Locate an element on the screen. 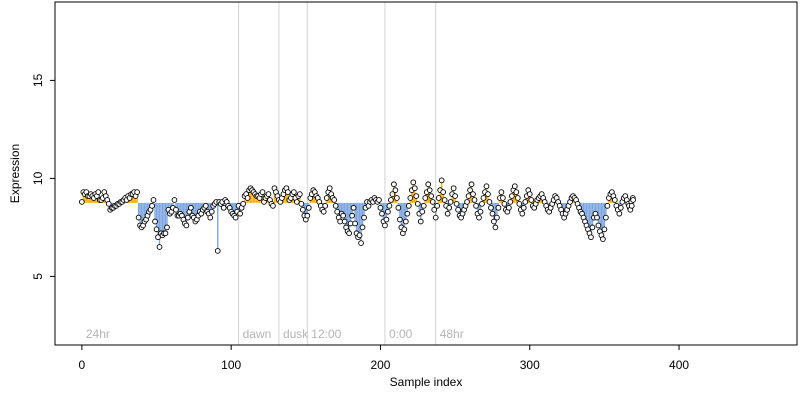  annotation-label: dawn is located at coordinates (257, 334).